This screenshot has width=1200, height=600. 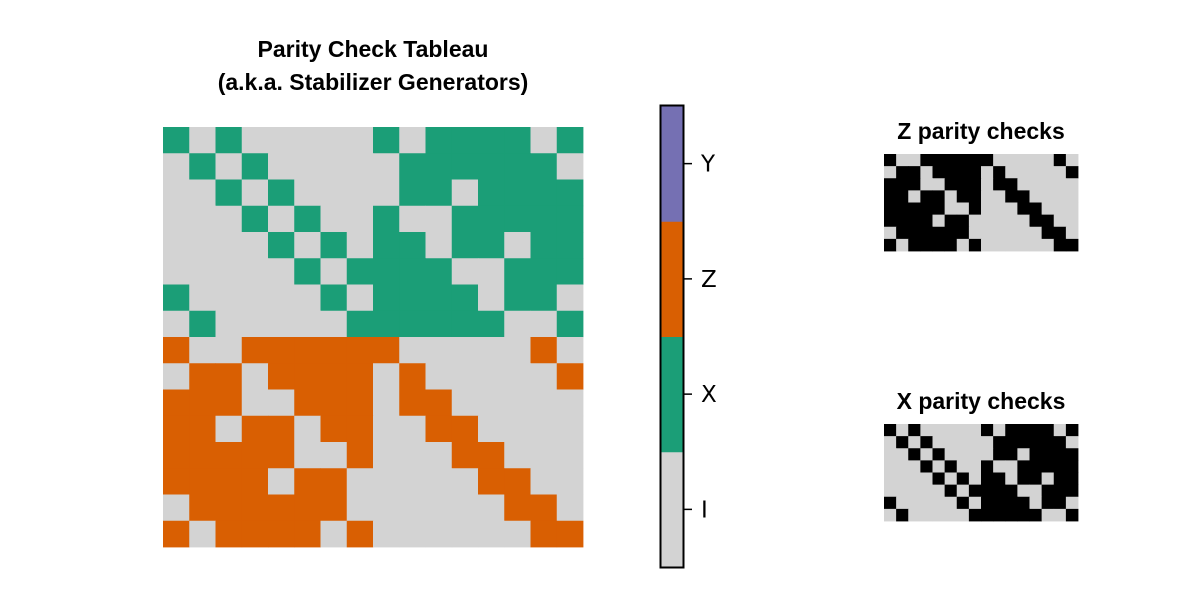 I want to click on x-parity-cell-r3-c0, so click(x=890, y=466).